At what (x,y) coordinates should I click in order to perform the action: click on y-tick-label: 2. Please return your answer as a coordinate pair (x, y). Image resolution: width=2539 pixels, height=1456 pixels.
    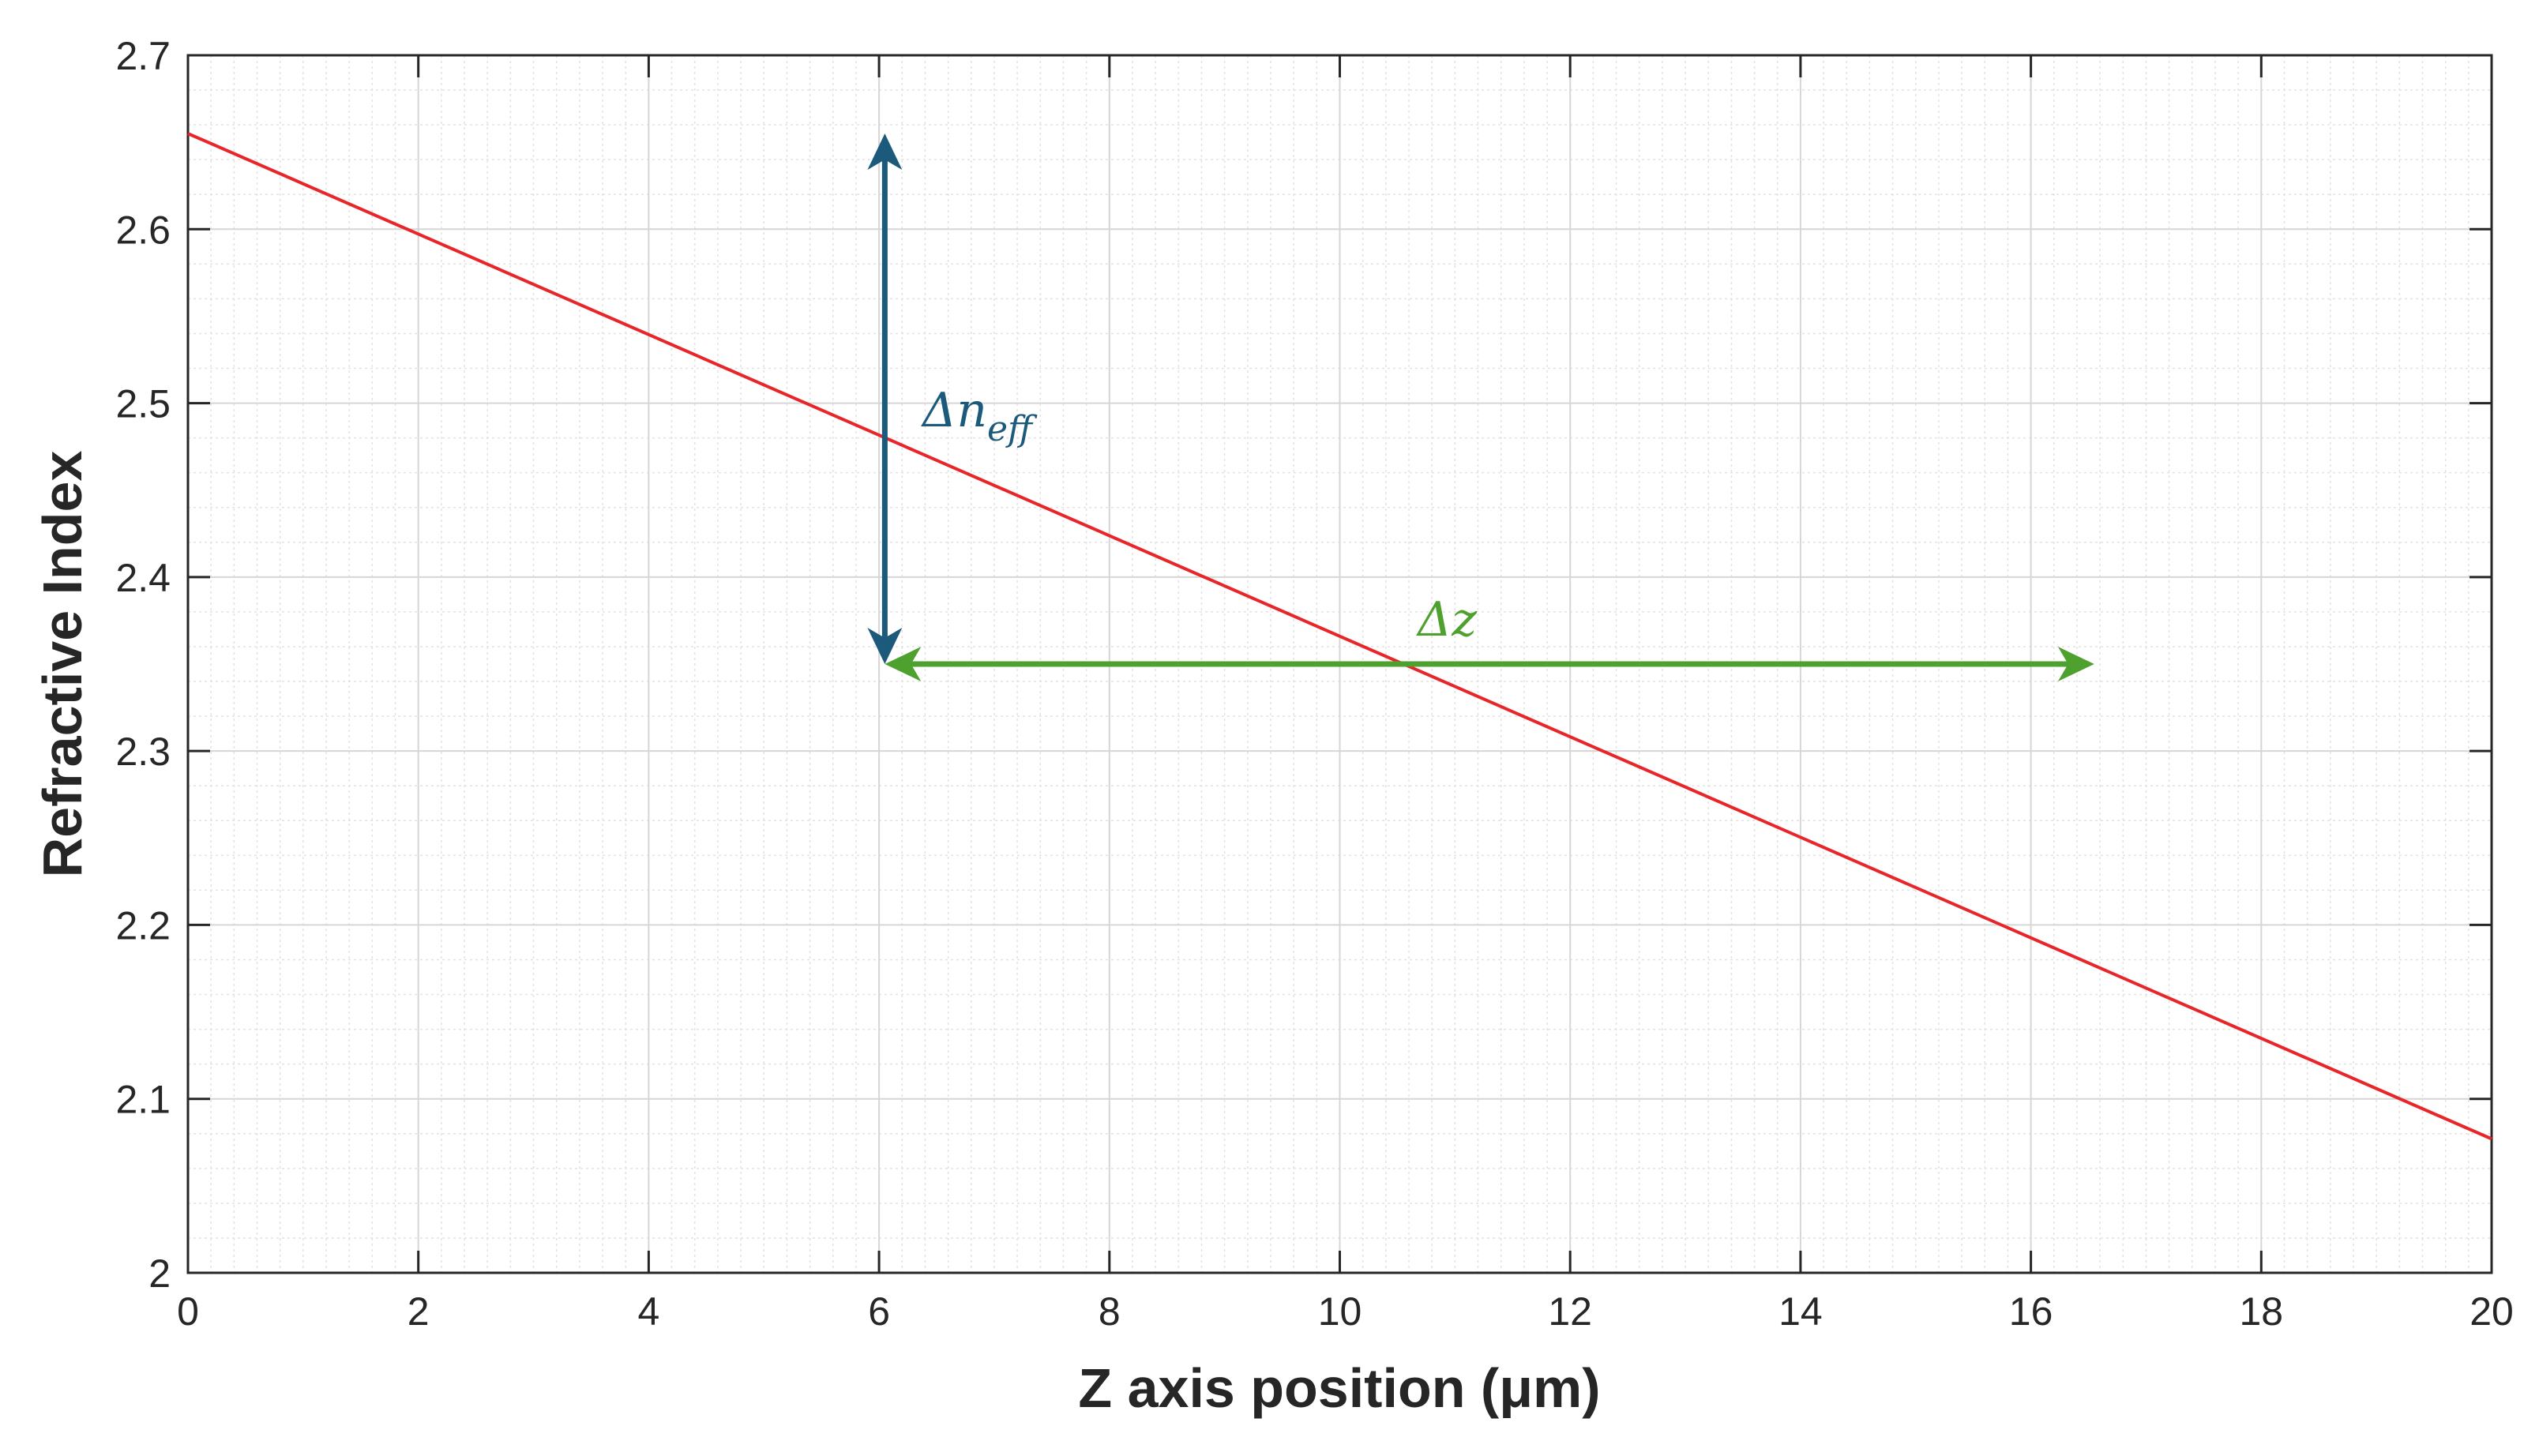
    Looking at the image, I should click on (160, 1273).